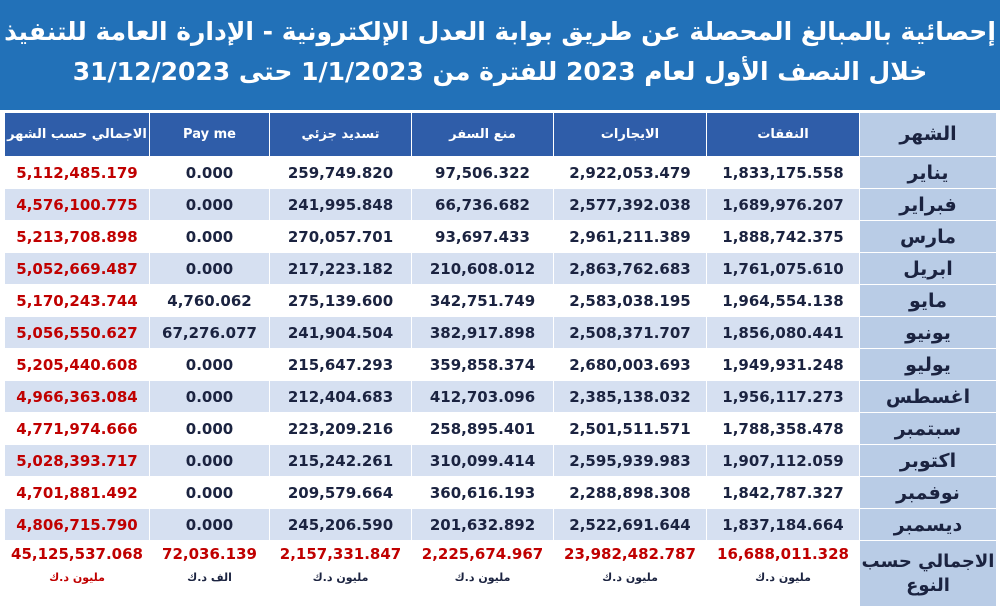 Image resolution: width=1000 pixels, height=607 pixels. I want to click on amount: 2,863,762.683, so click(630, 268).